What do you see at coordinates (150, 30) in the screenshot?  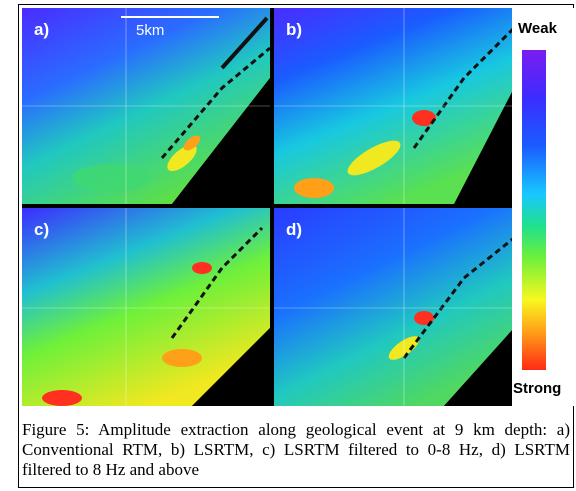 I see `scale-bar-label: 5km` at bounding box center [150, 30].